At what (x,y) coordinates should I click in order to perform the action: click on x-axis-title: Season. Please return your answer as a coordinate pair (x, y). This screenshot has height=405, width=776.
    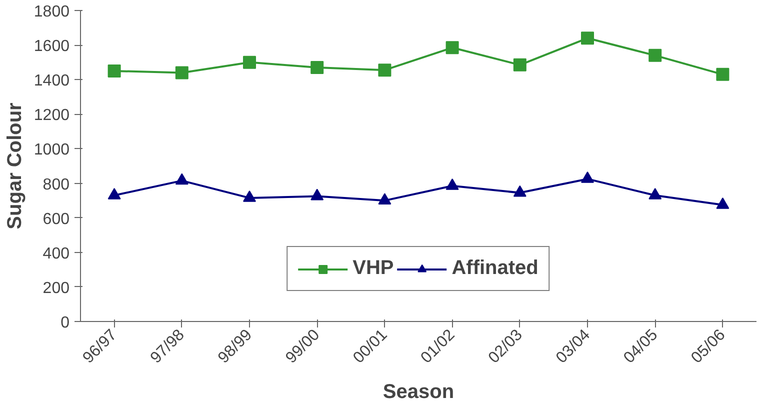
    Looking at the image, I should click on (418, 391).